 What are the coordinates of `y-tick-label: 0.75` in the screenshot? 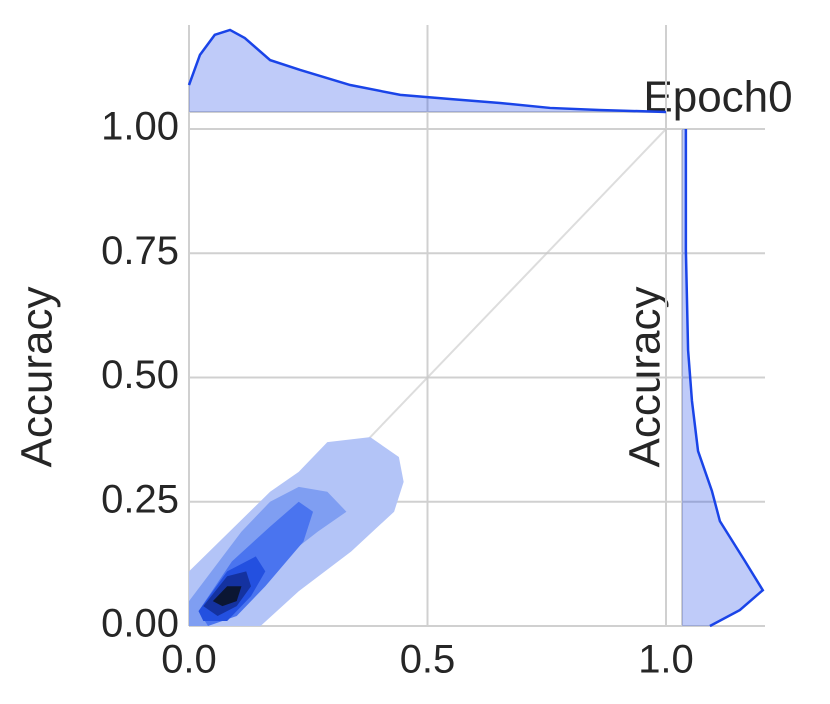 It's located at (140, 251).